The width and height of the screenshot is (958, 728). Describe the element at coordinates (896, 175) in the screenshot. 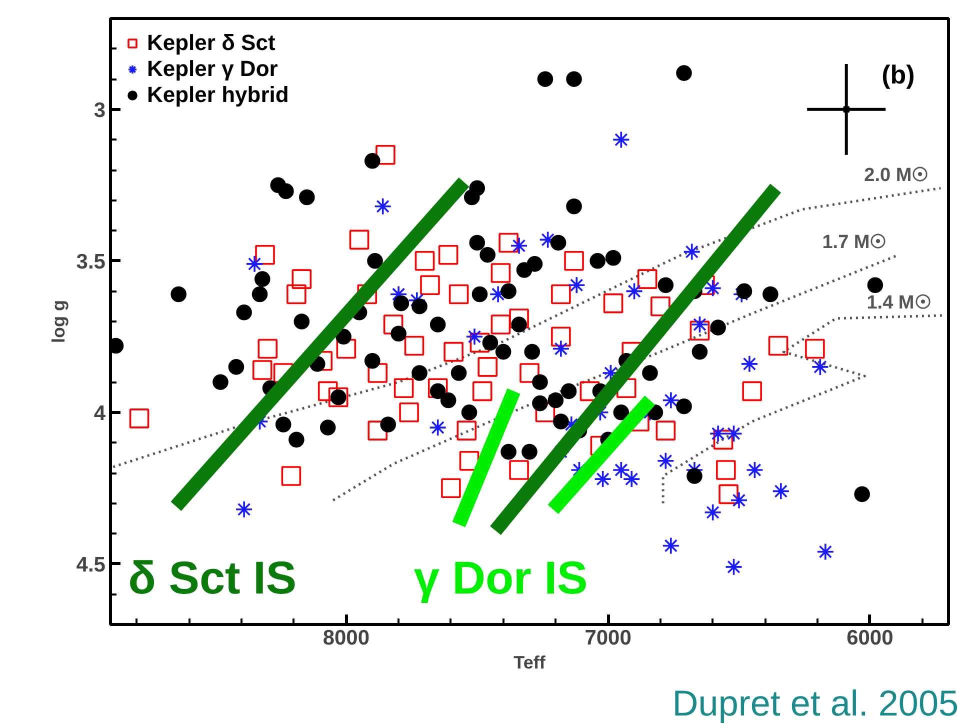

I see `series-label: 2.0 M☉` at that location.